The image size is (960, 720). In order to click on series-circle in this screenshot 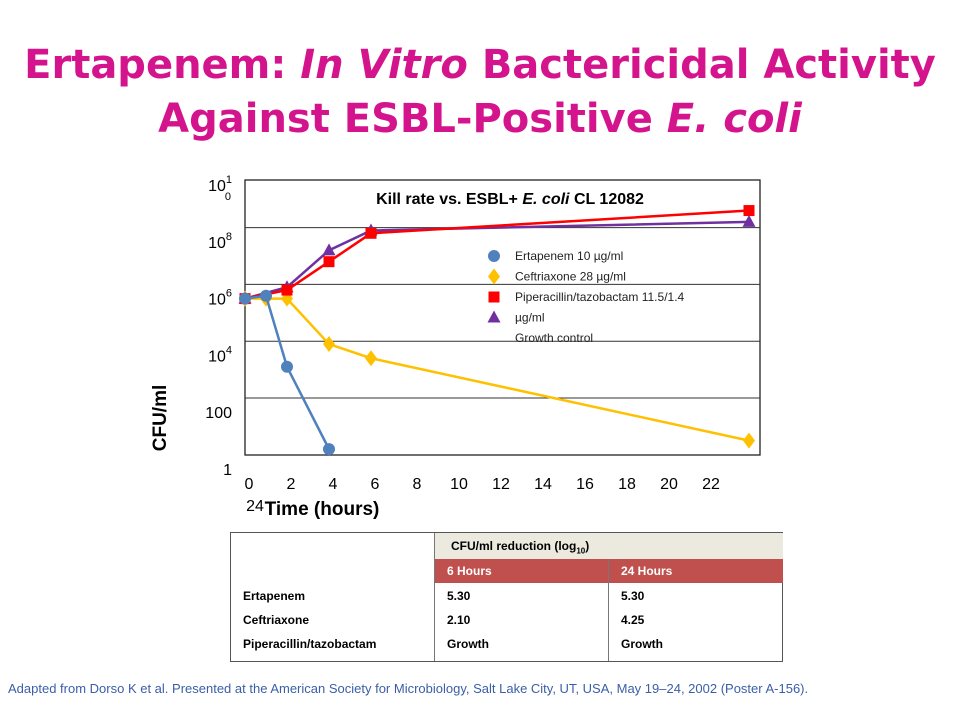, I will do `click(287, 372)`.